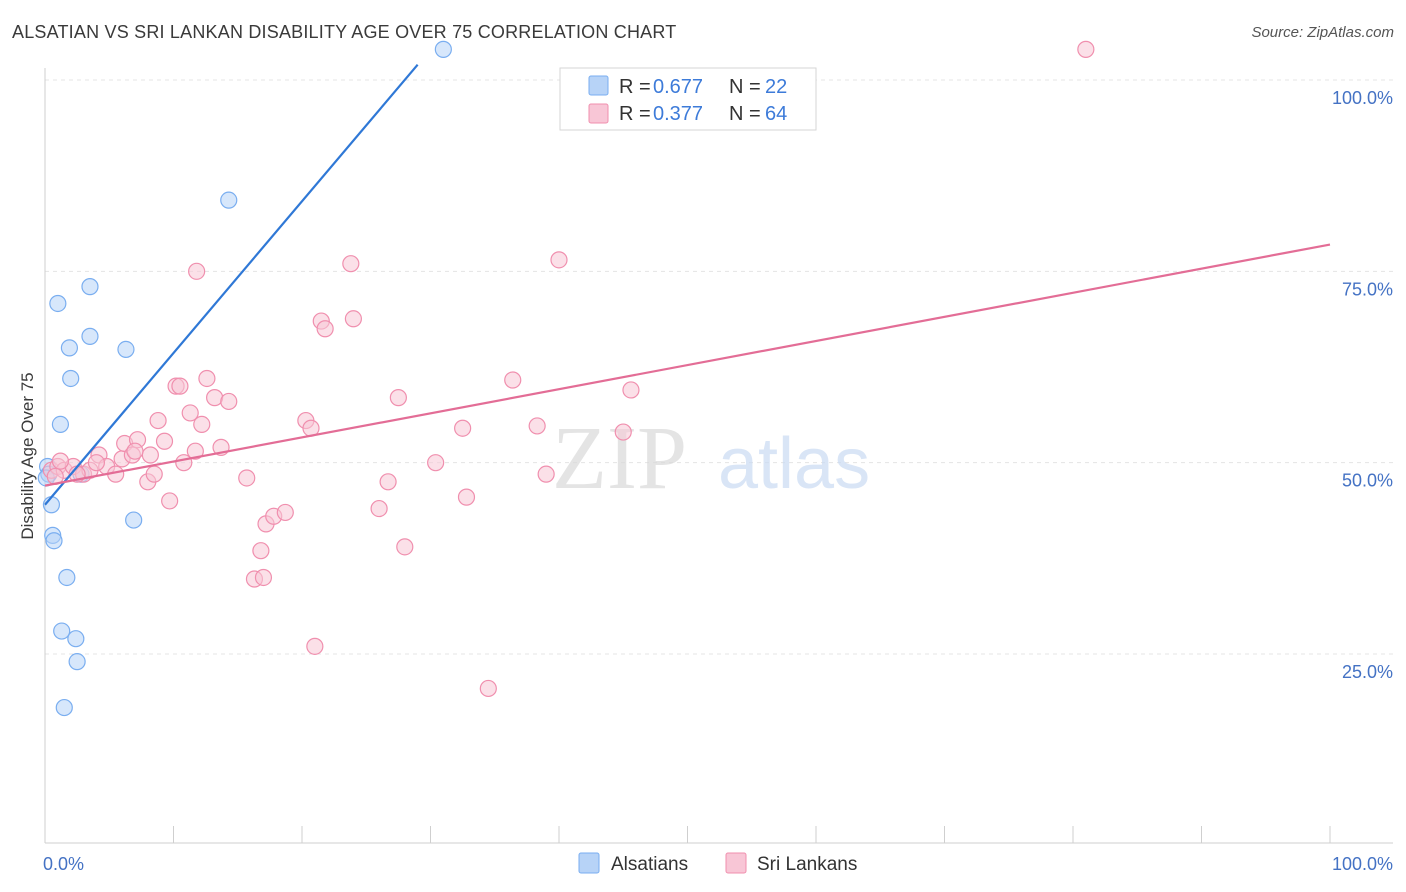 Image resolution: width=1406 pixels, height=892 pixels. I want to click on x-tick-label-100: 100.0%, so click(1362, 864).